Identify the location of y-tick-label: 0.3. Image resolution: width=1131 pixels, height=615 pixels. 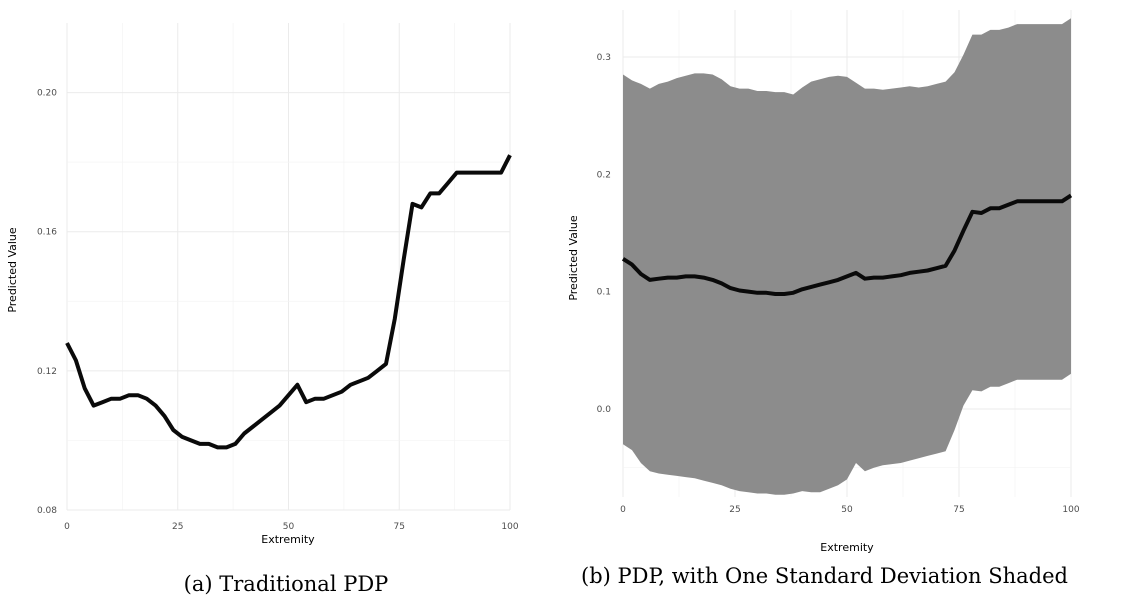
(604, 58).